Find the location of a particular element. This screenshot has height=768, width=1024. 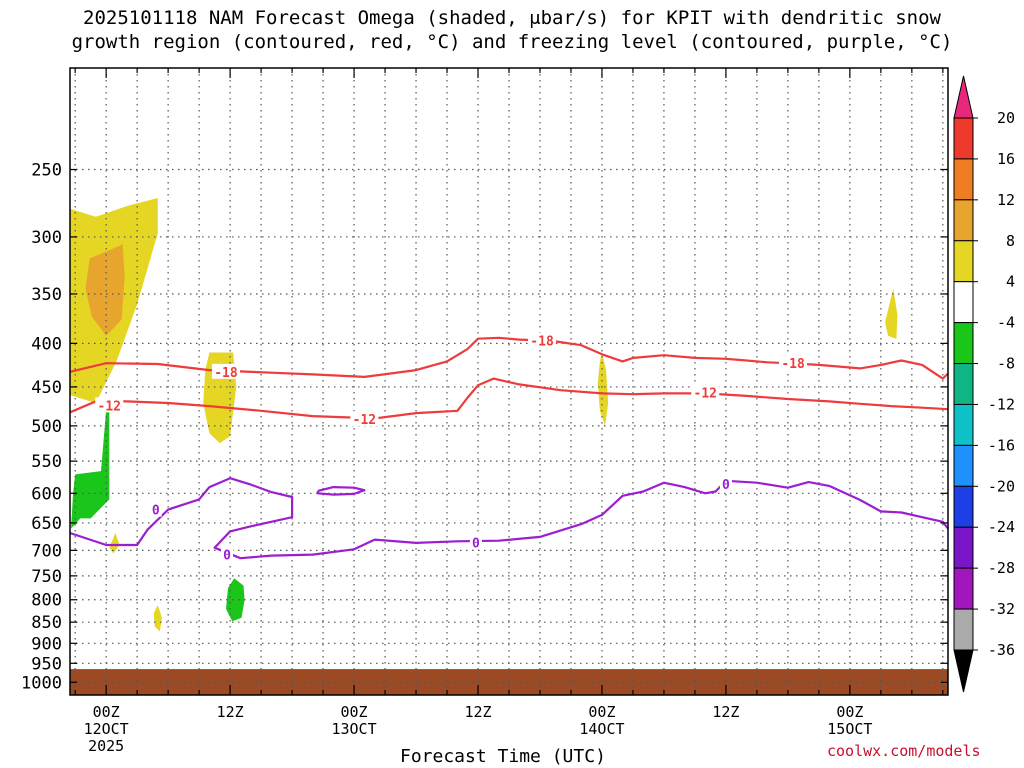

x-tick-label-3: 12Z is located at coordinates (477, 712).